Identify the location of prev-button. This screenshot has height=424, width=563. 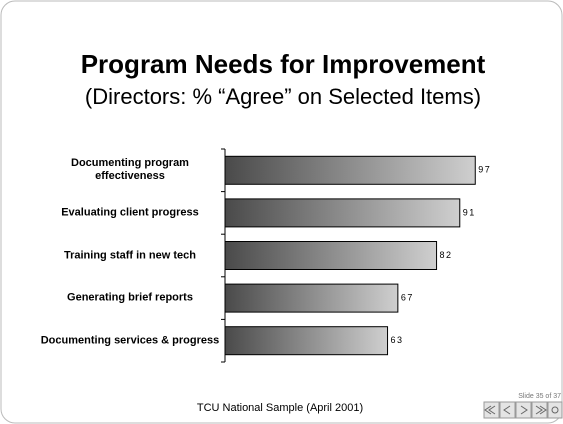
(507, 410).